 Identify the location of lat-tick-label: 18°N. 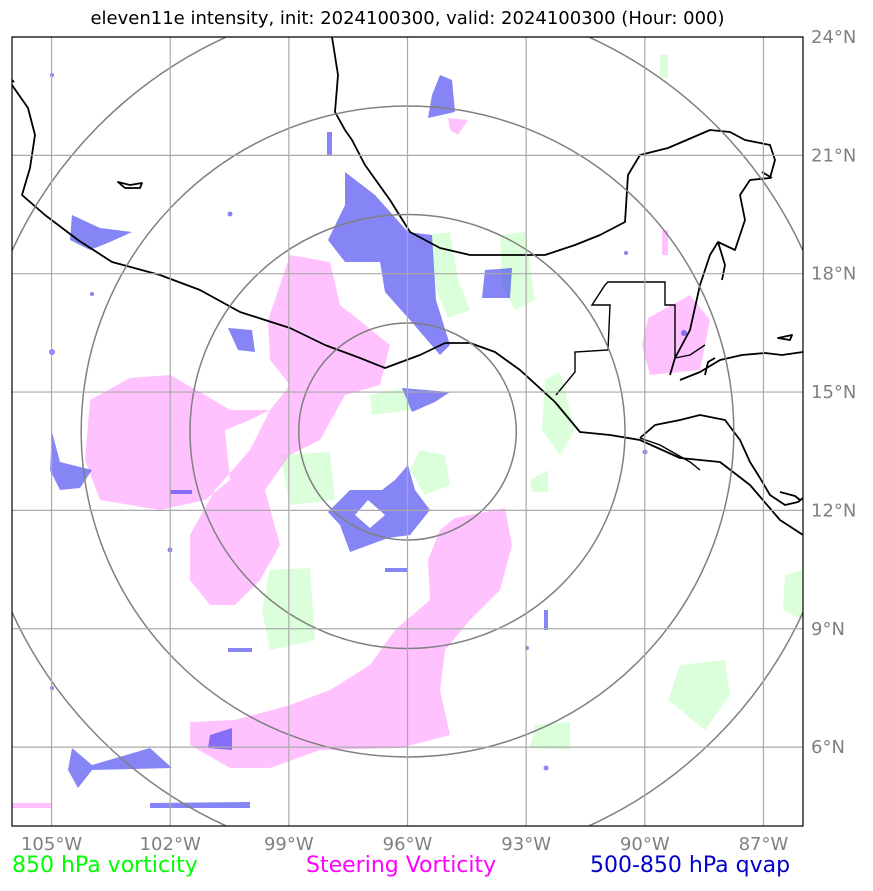
(833, 274).